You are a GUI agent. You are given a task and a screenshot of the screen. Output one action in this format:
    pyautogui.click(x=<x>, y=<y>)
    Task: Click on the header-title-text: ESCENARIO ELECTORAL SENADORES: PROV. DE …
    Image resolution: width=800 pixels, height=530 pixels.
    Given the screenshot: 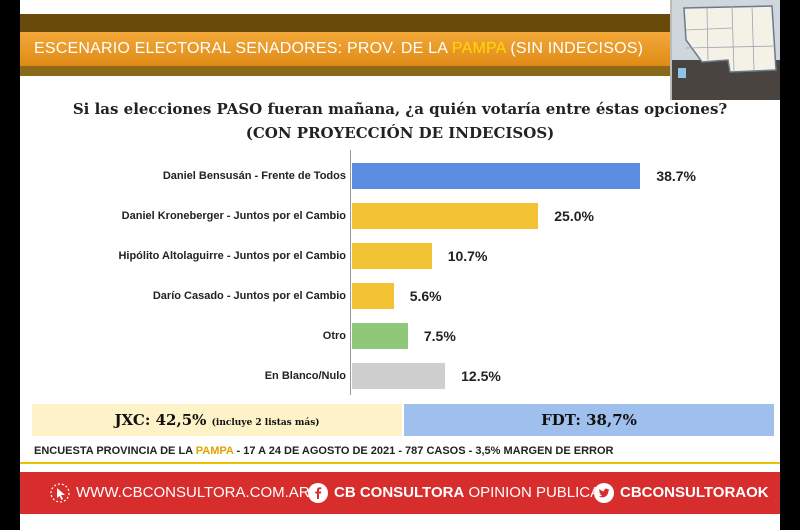 What is the action you would take?
    pyautogui.click(x=243, y=48)
    